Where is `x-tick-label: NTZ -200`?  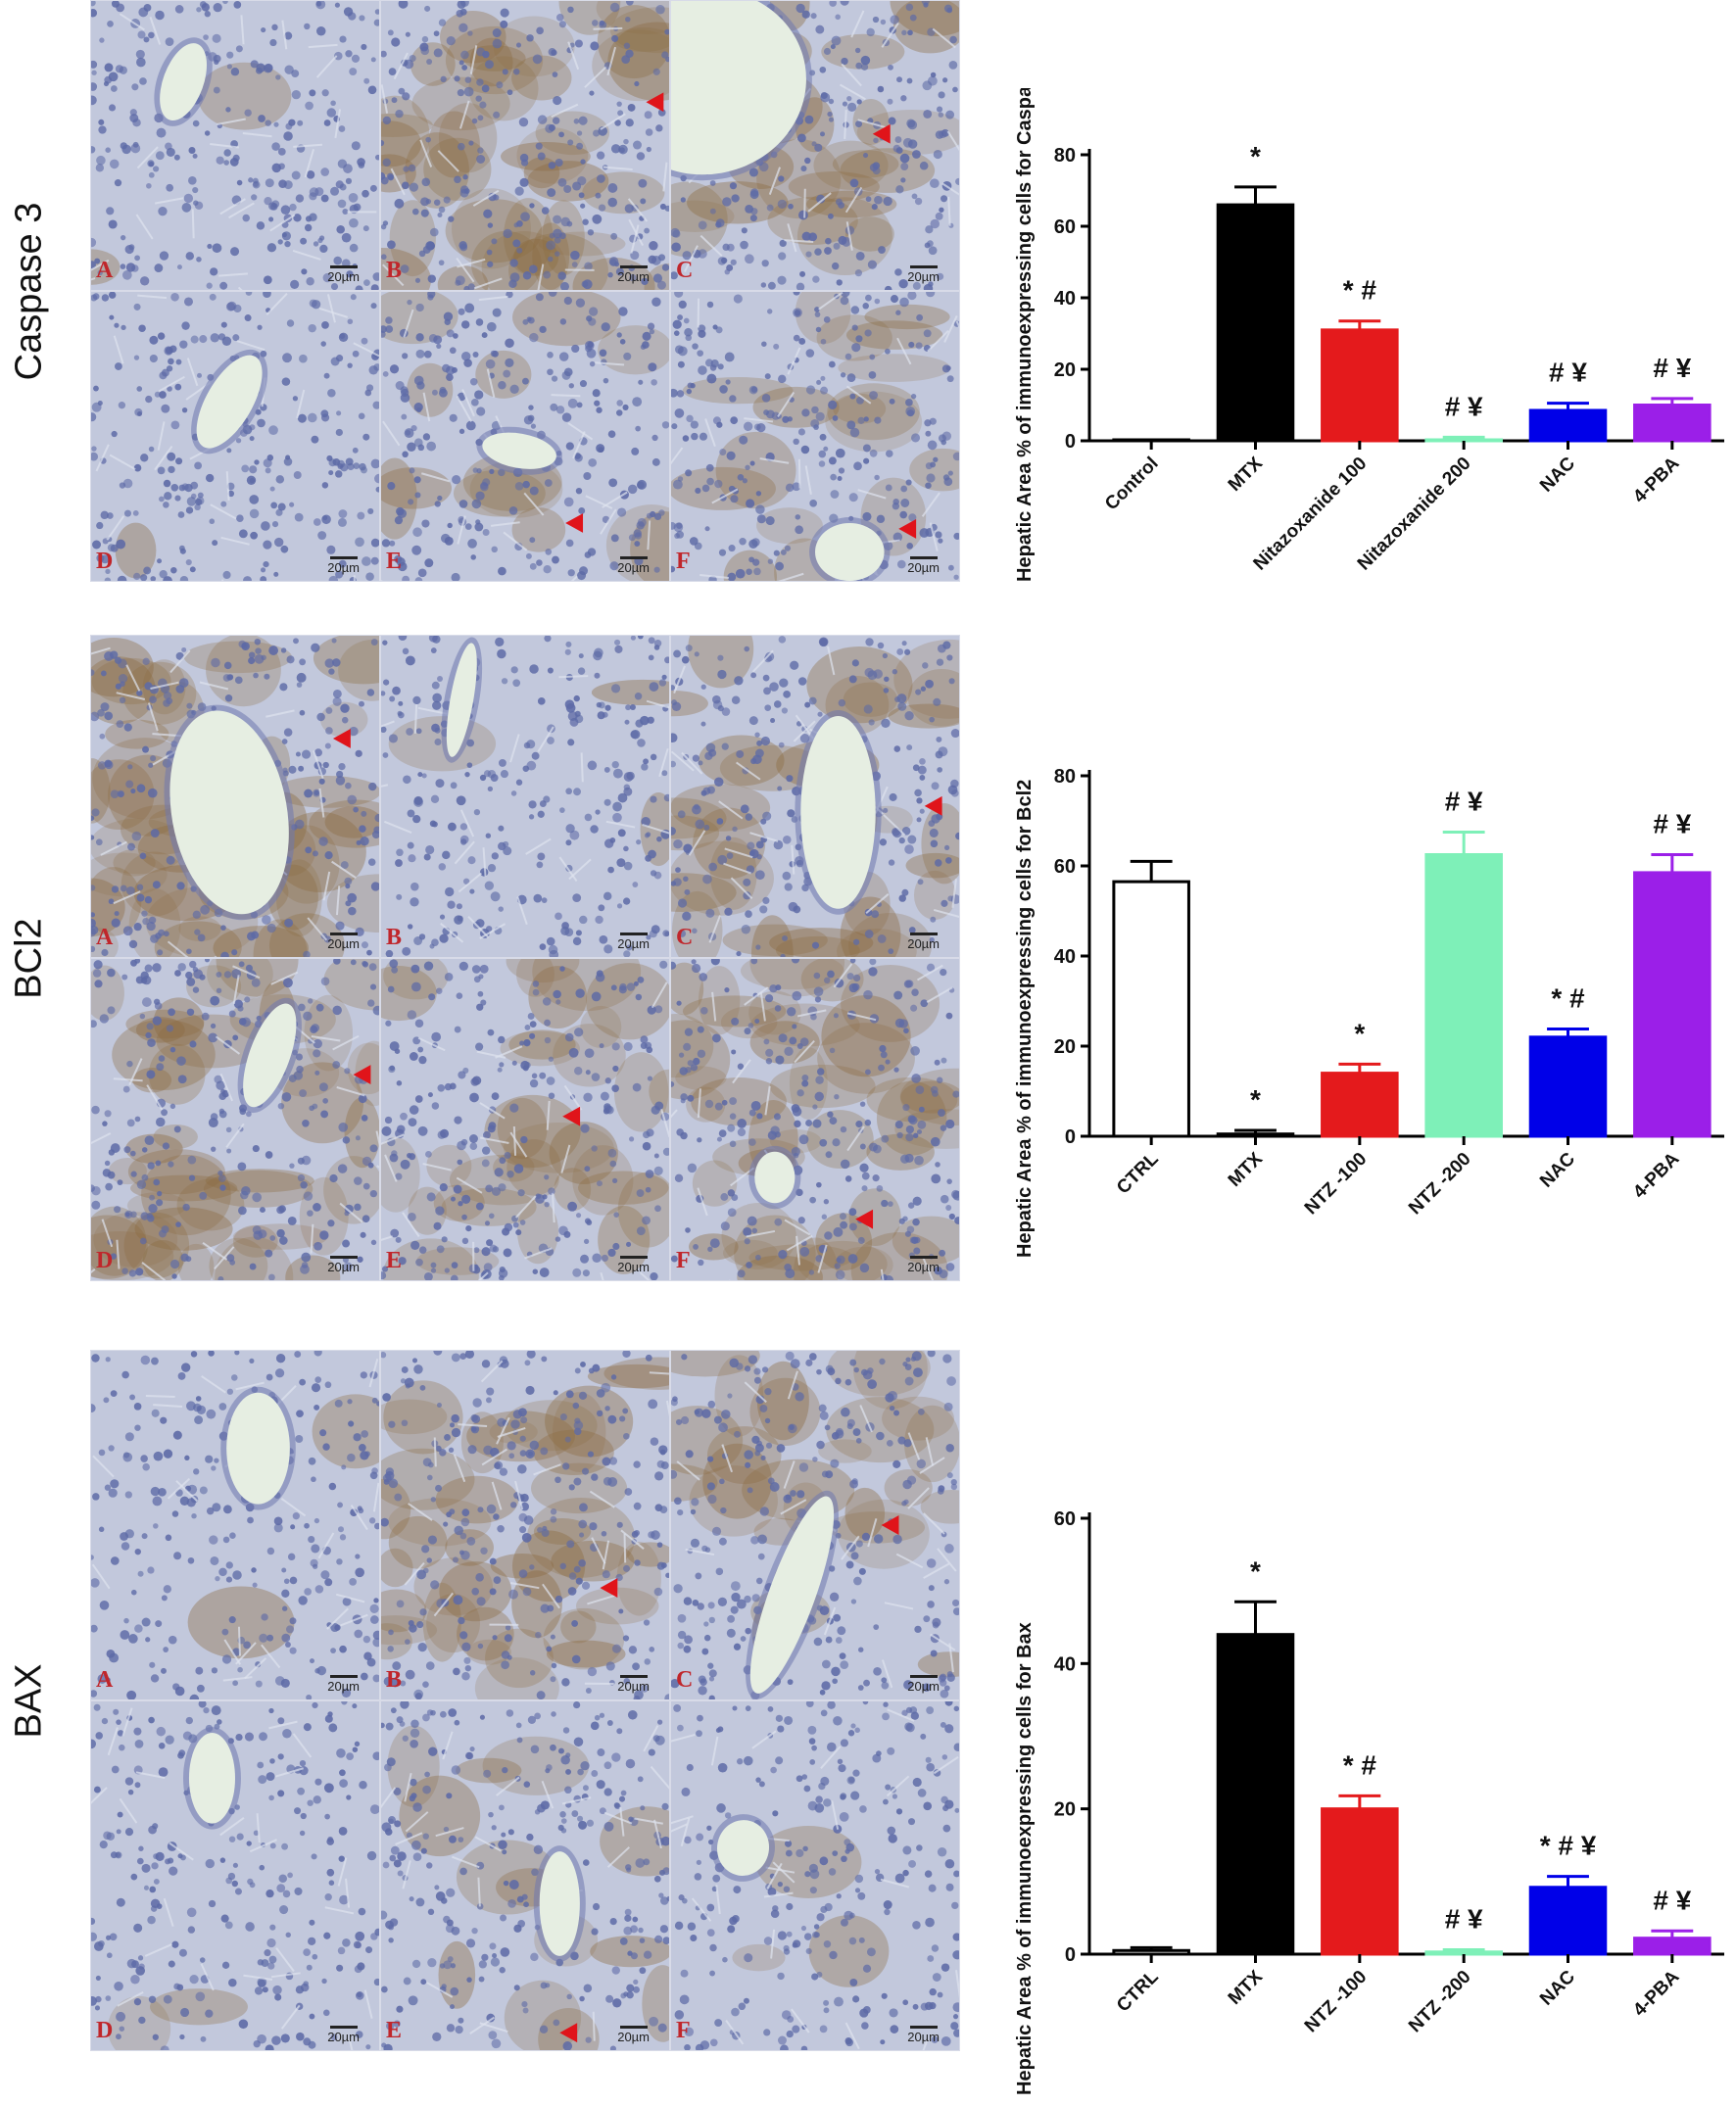 x-tick-label: NTZ -200 is located at coordinates (1440, 1184).